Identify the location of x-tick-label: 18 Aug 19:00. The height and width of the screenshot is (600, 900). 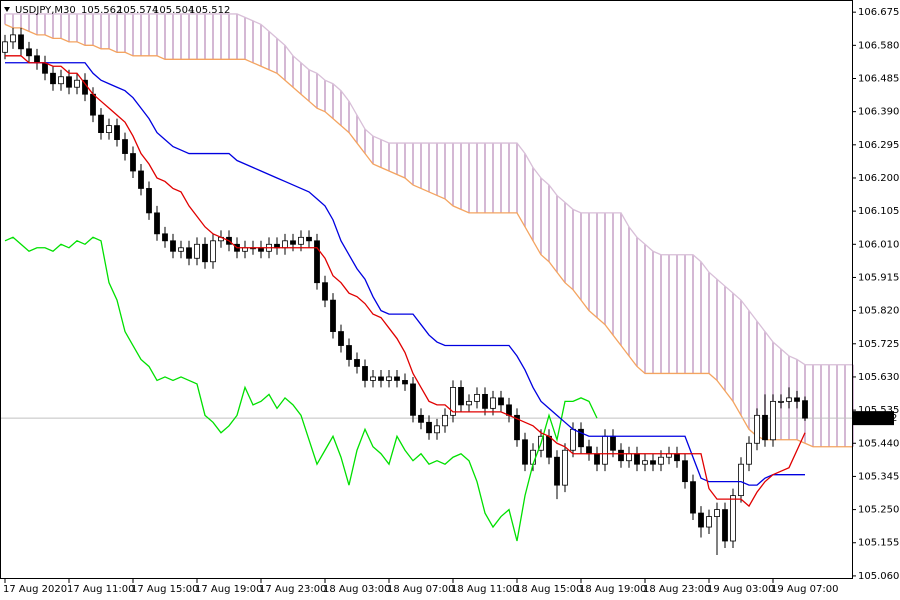
(612, 589).